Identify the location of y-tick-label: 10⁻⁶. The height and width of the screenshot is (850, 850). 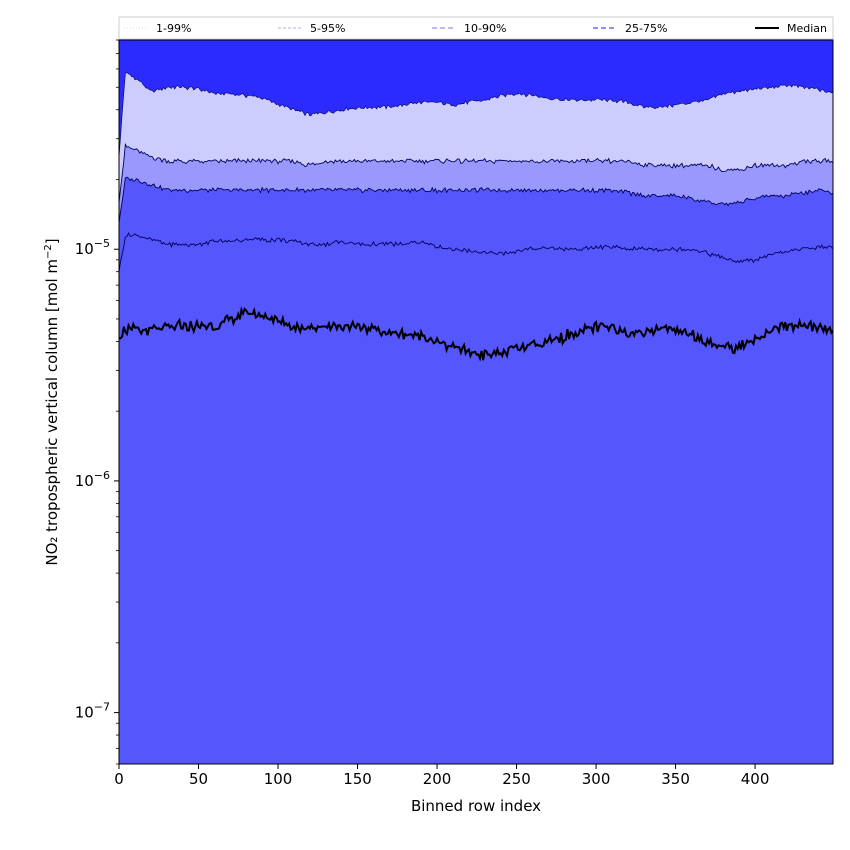
(92, 479).